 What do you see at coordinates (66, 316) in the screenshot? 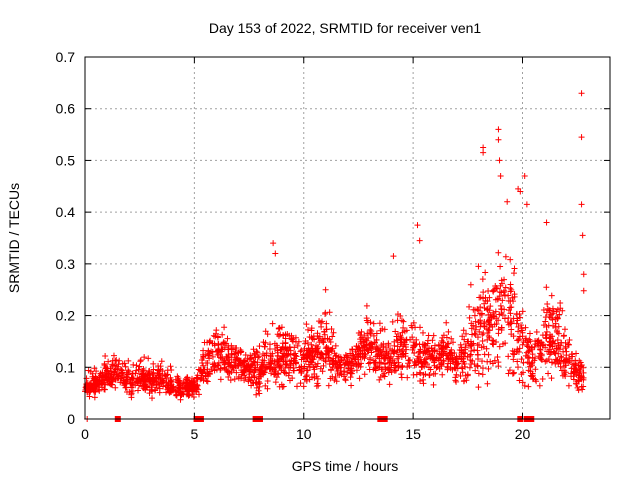
I see `y-tick-label: 0.2` at bounding box center [66, 316].